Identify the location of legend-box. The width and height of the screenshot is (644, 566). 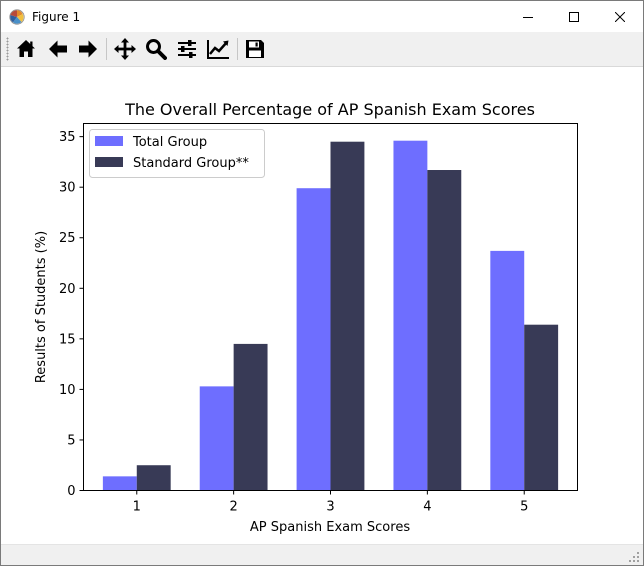
(177, 153).